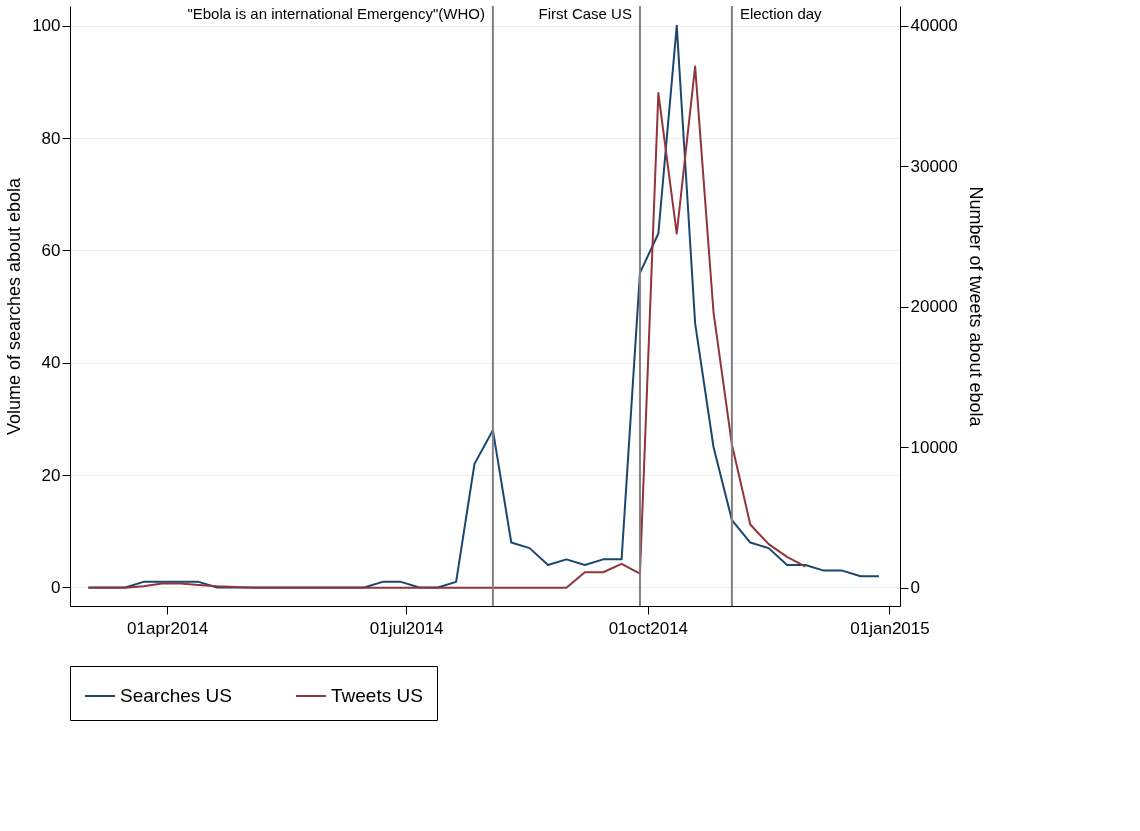 The width and height of the screenshot is (1140, 831). Describe the element at coordinates (46, 26) in the screenshot. I see `y-tick-label: 100` at that location.